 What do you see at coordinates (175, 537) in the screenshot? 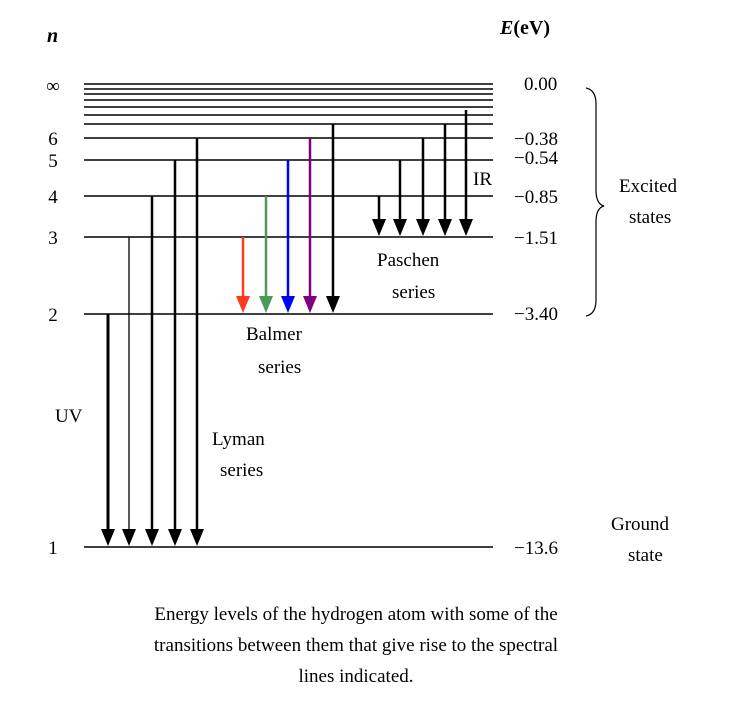
I see `lyman-arrow-5-1-head` at bounding box center [175, 537].